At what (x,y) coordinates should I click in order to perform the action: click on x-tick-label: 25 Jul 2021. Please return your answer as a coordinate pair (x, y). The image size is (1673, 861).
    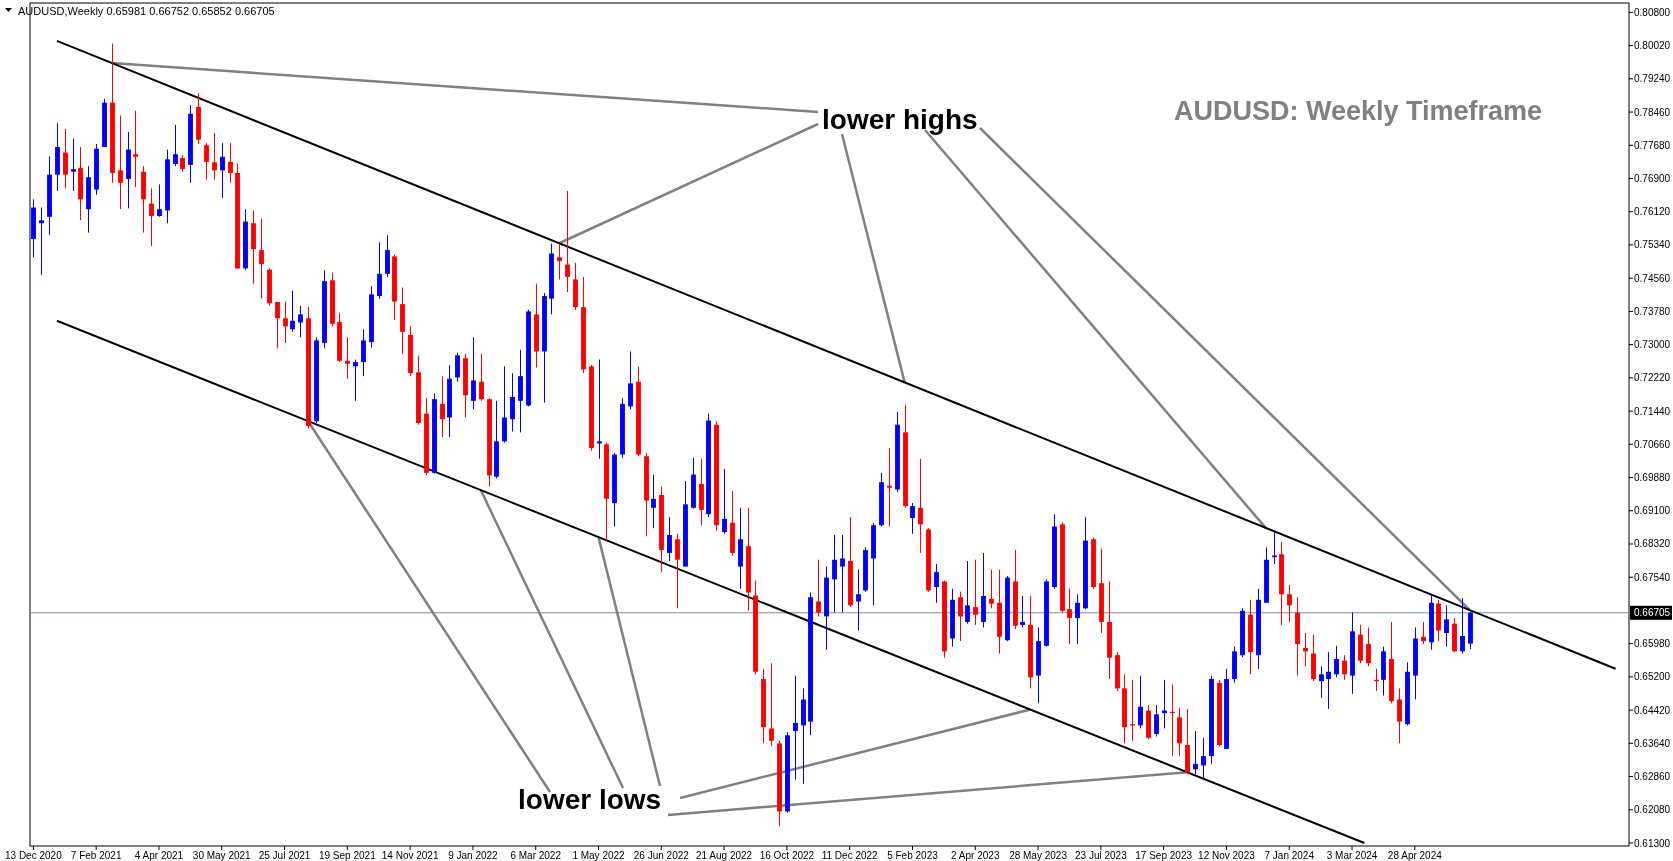
    Looking at the image, I should click on (284, 855).